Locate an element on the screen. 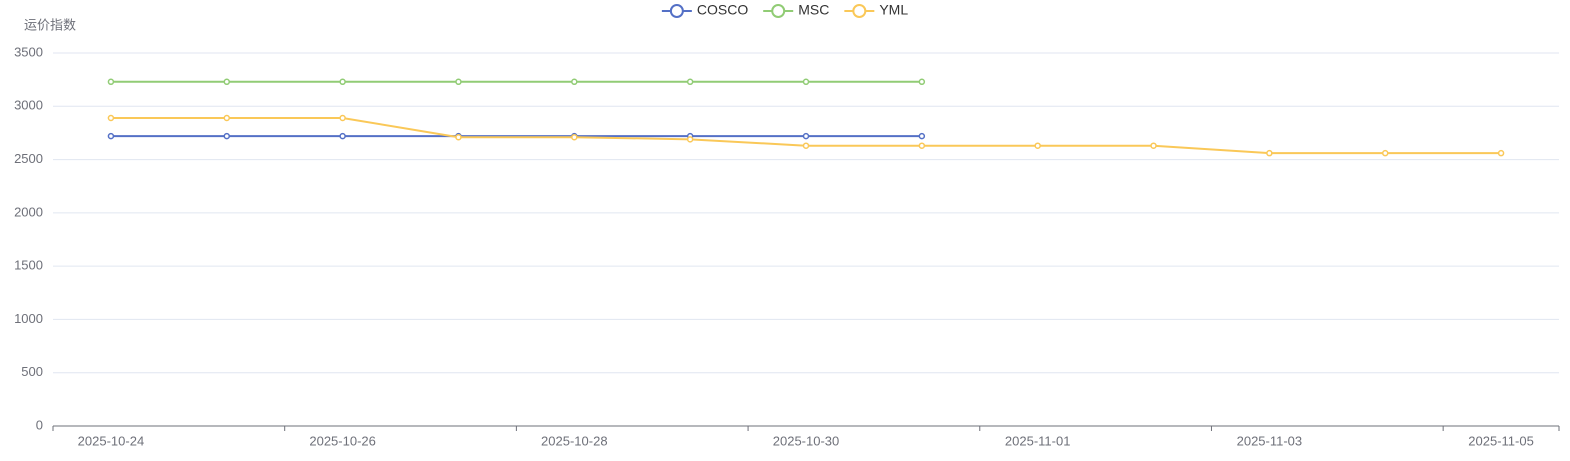  x-tick-label: 2025-10-28 is located at coordinates (574, 440).